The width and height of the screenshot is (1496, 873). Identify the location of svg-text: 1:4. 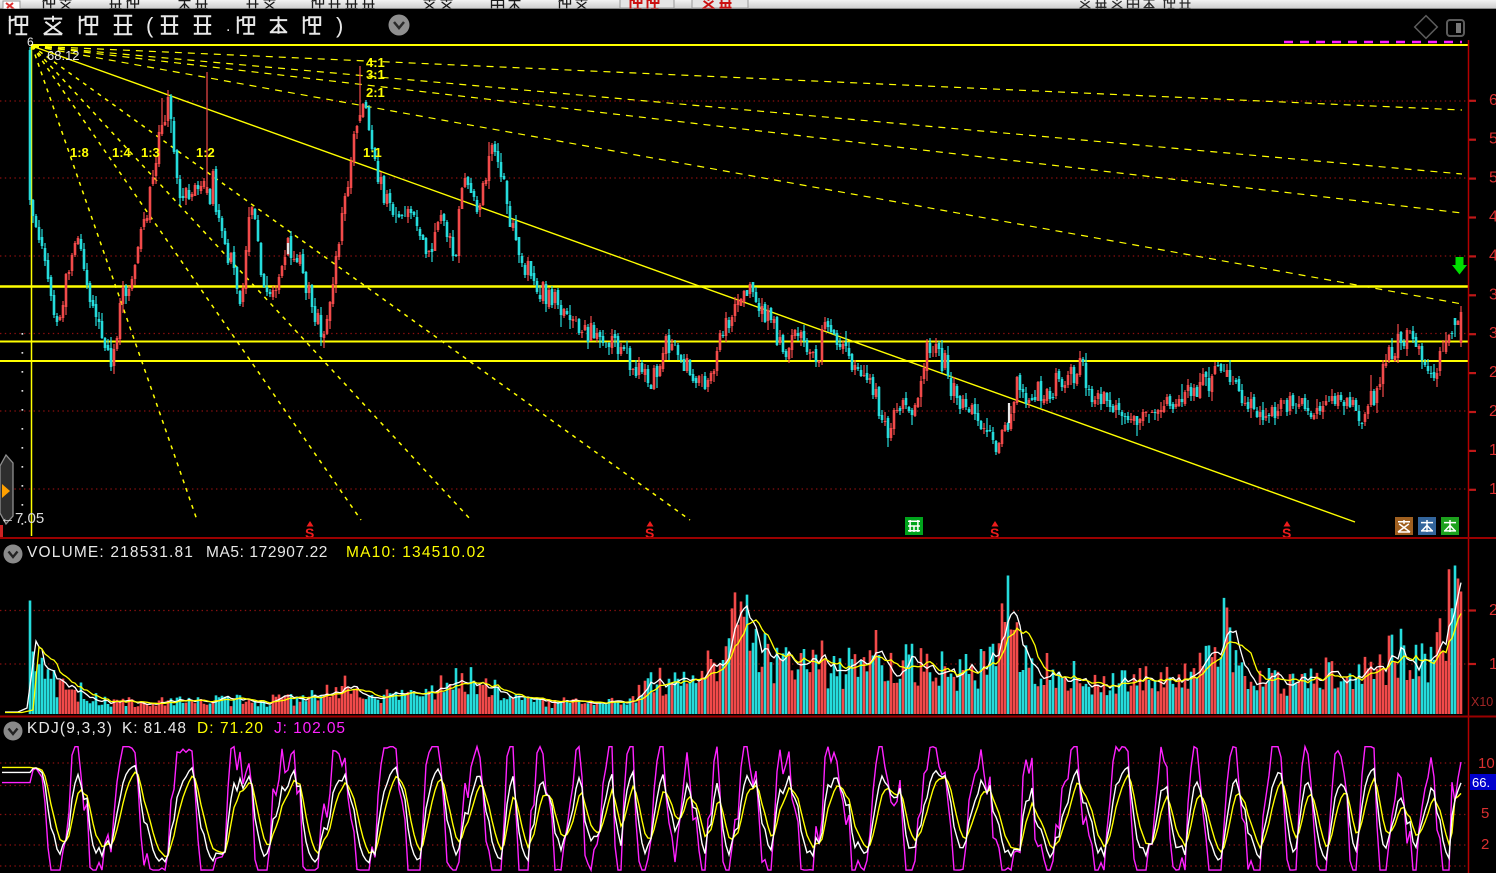
(122, 152).